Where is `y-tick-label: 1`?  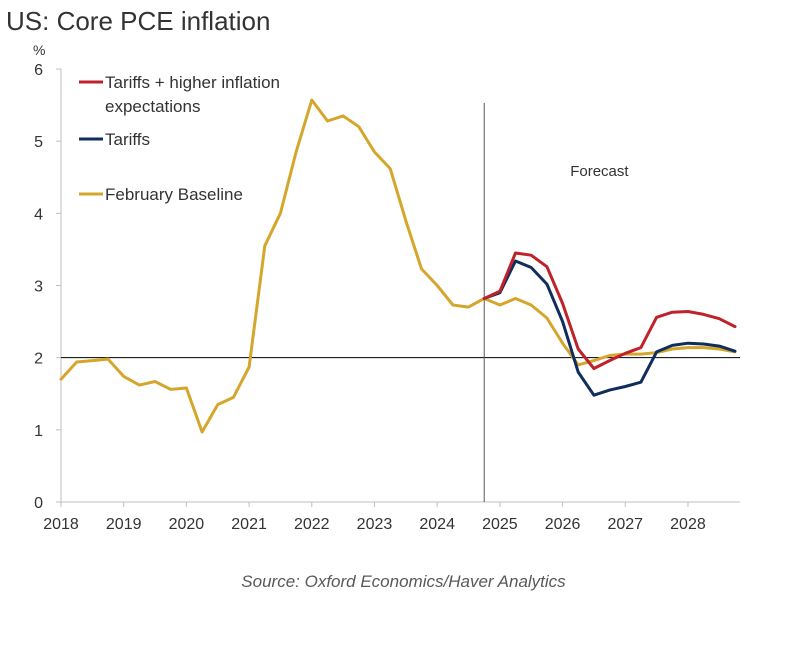
y-tick-label: 1 is located at coordinates (38, 431).